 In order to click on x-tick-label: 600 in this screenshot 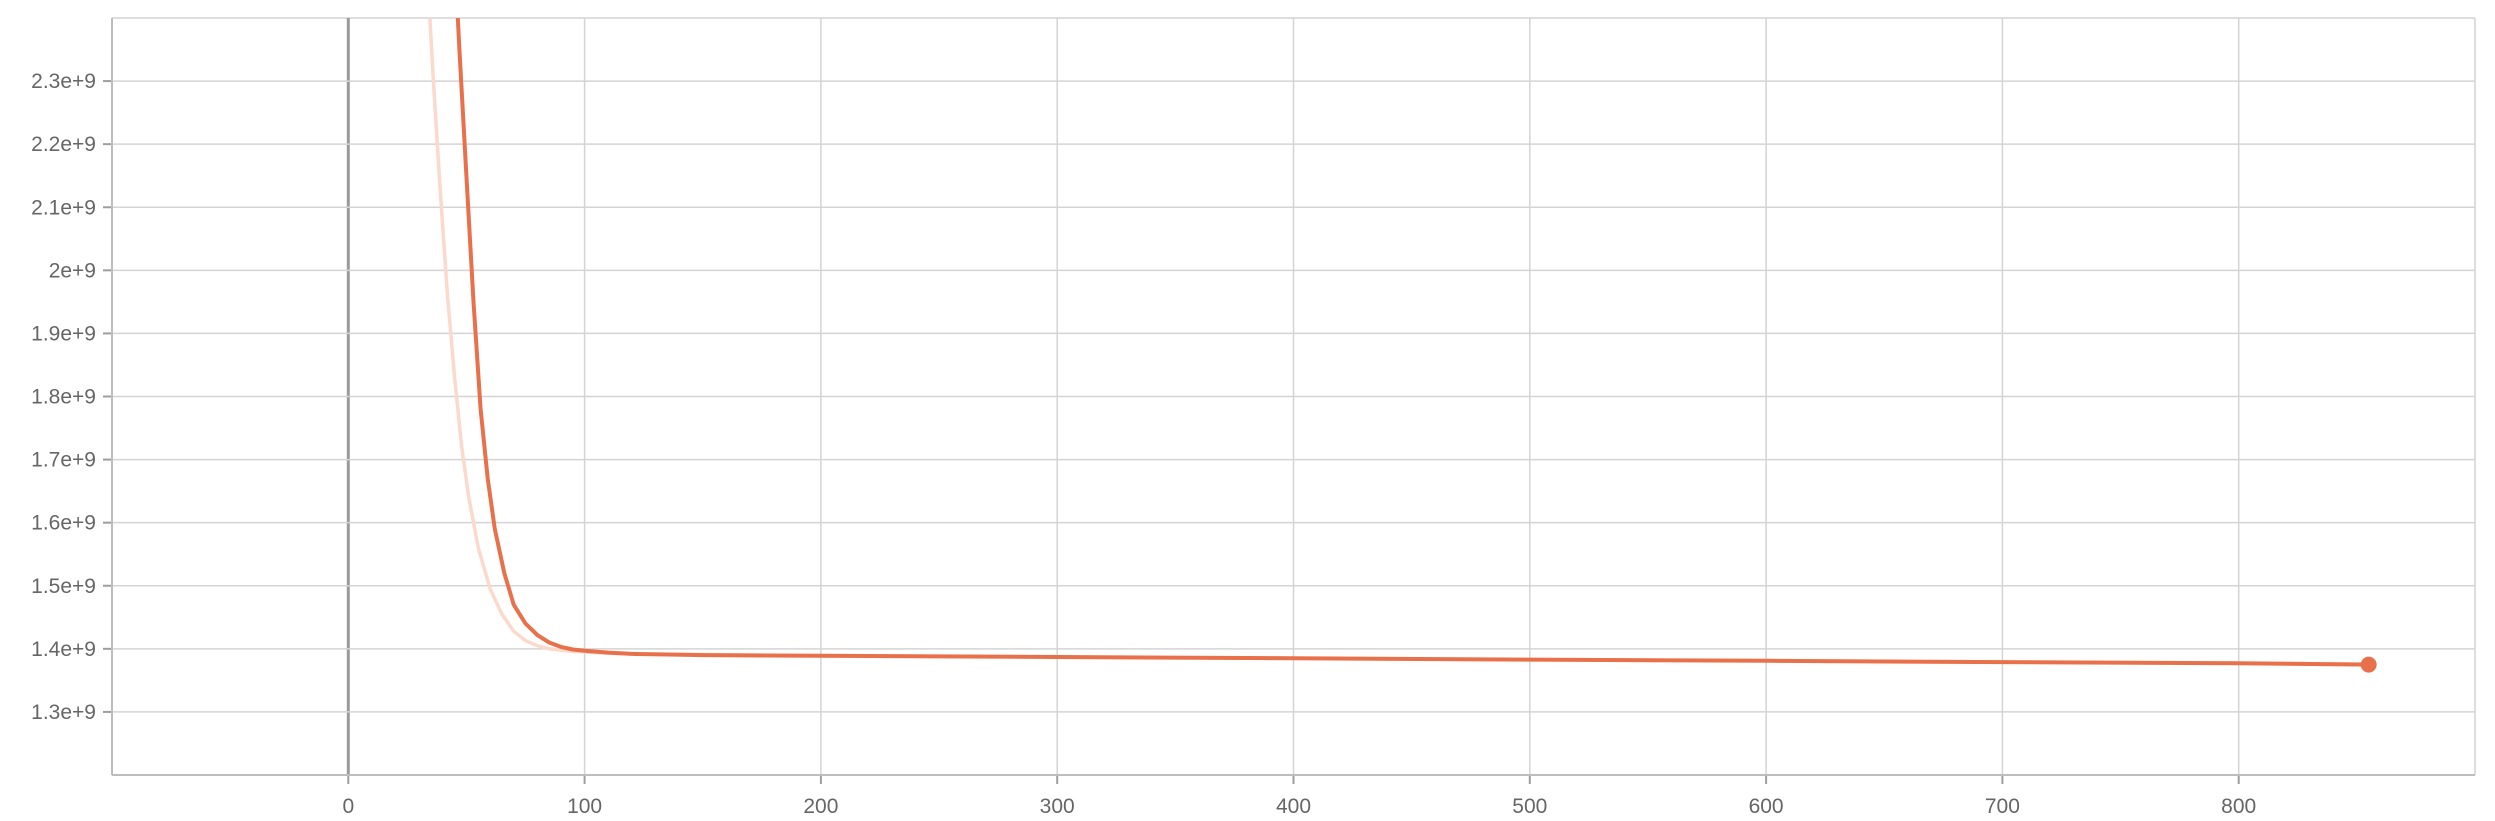, I will do `click(1766, 806)`.